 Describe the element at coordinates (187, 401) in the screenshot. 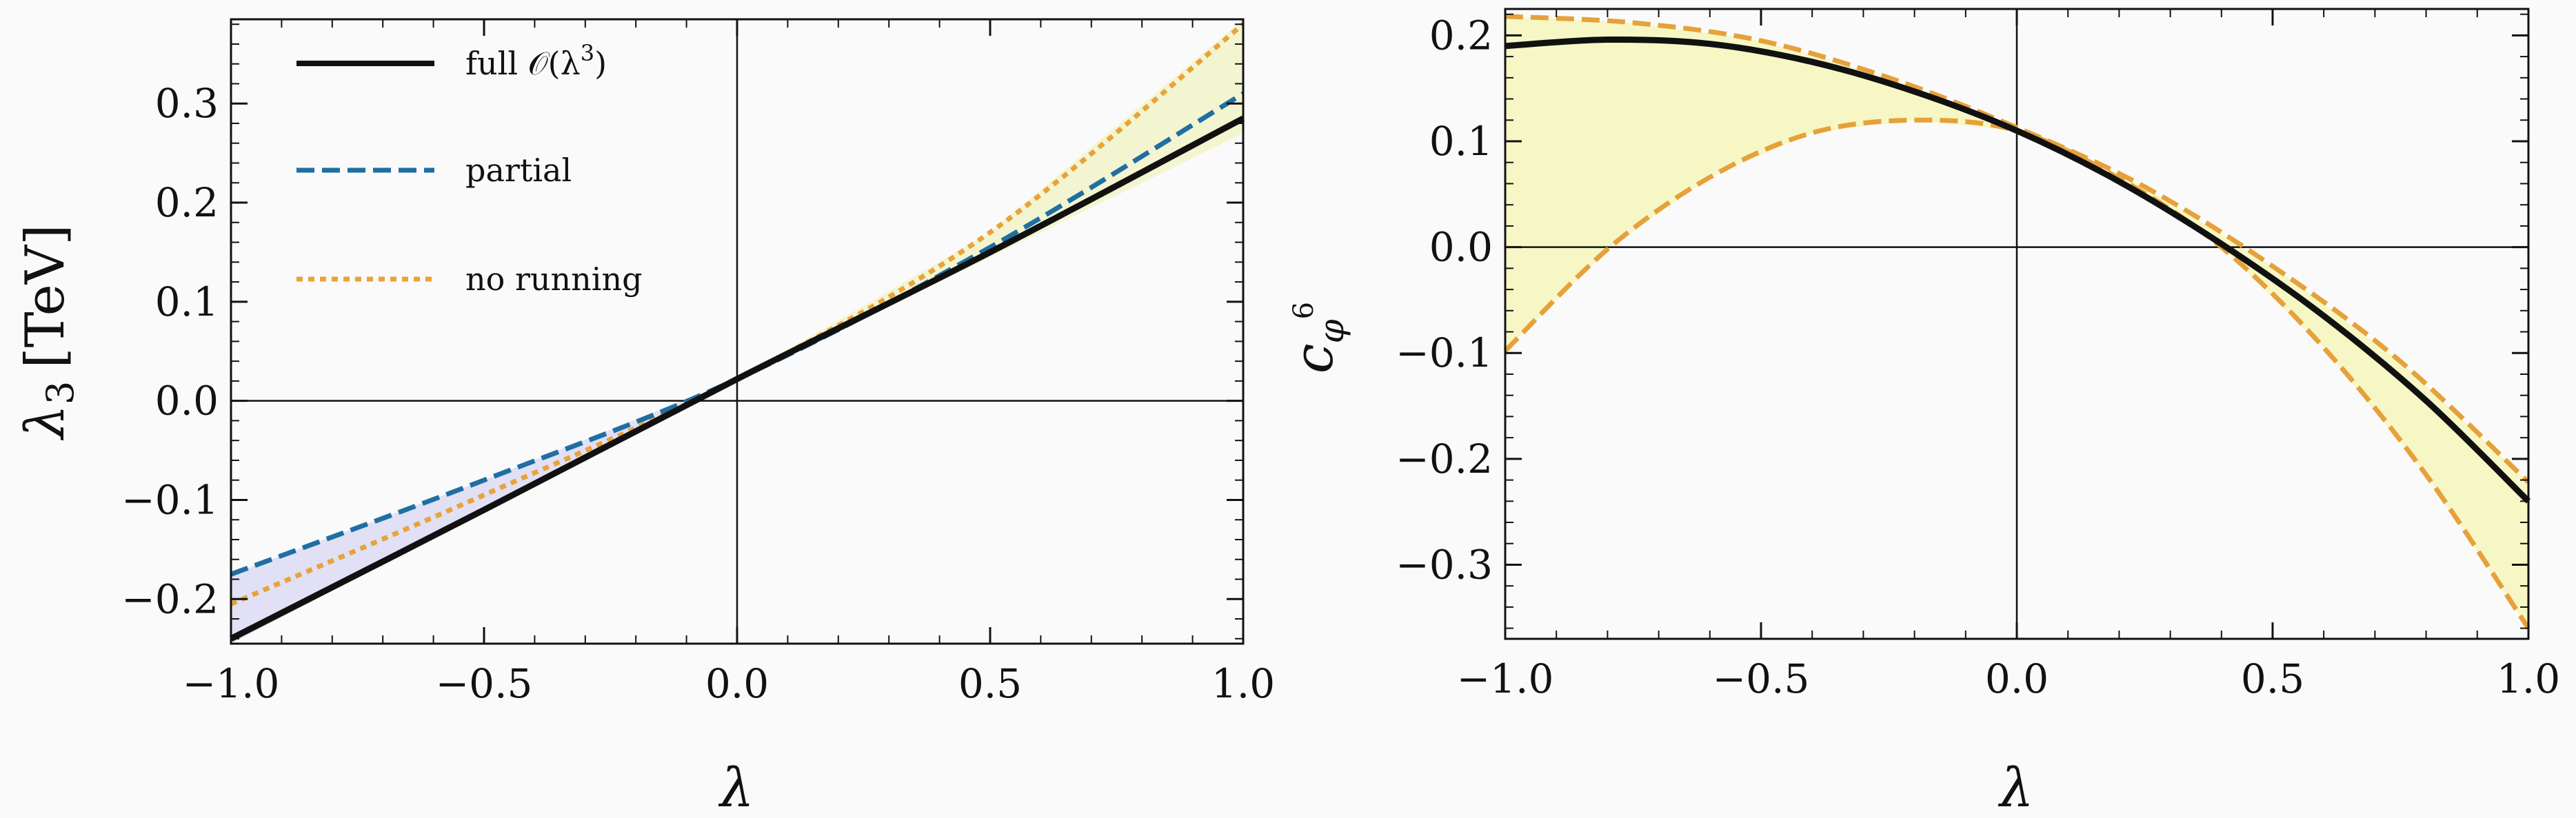

I see `left-ytick-label: 0.0` at that location.